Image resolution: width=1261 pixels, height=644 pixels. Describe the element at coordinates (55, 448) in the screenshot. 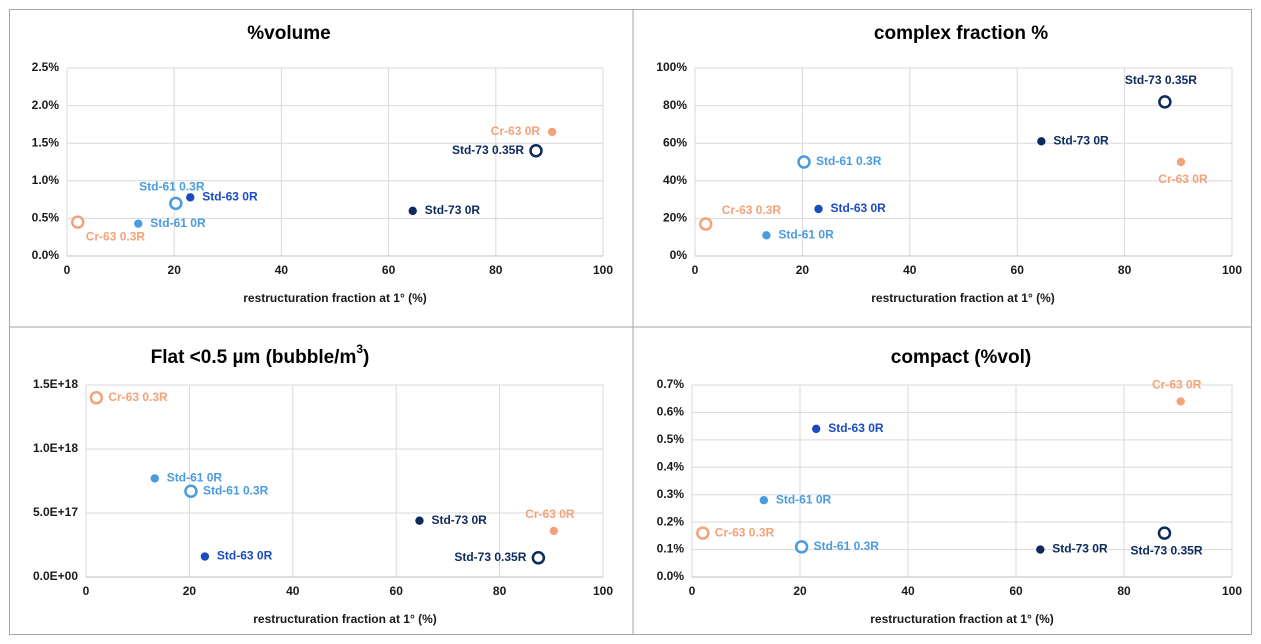

I see `y-tick-label: 1.0E+18` at that location.